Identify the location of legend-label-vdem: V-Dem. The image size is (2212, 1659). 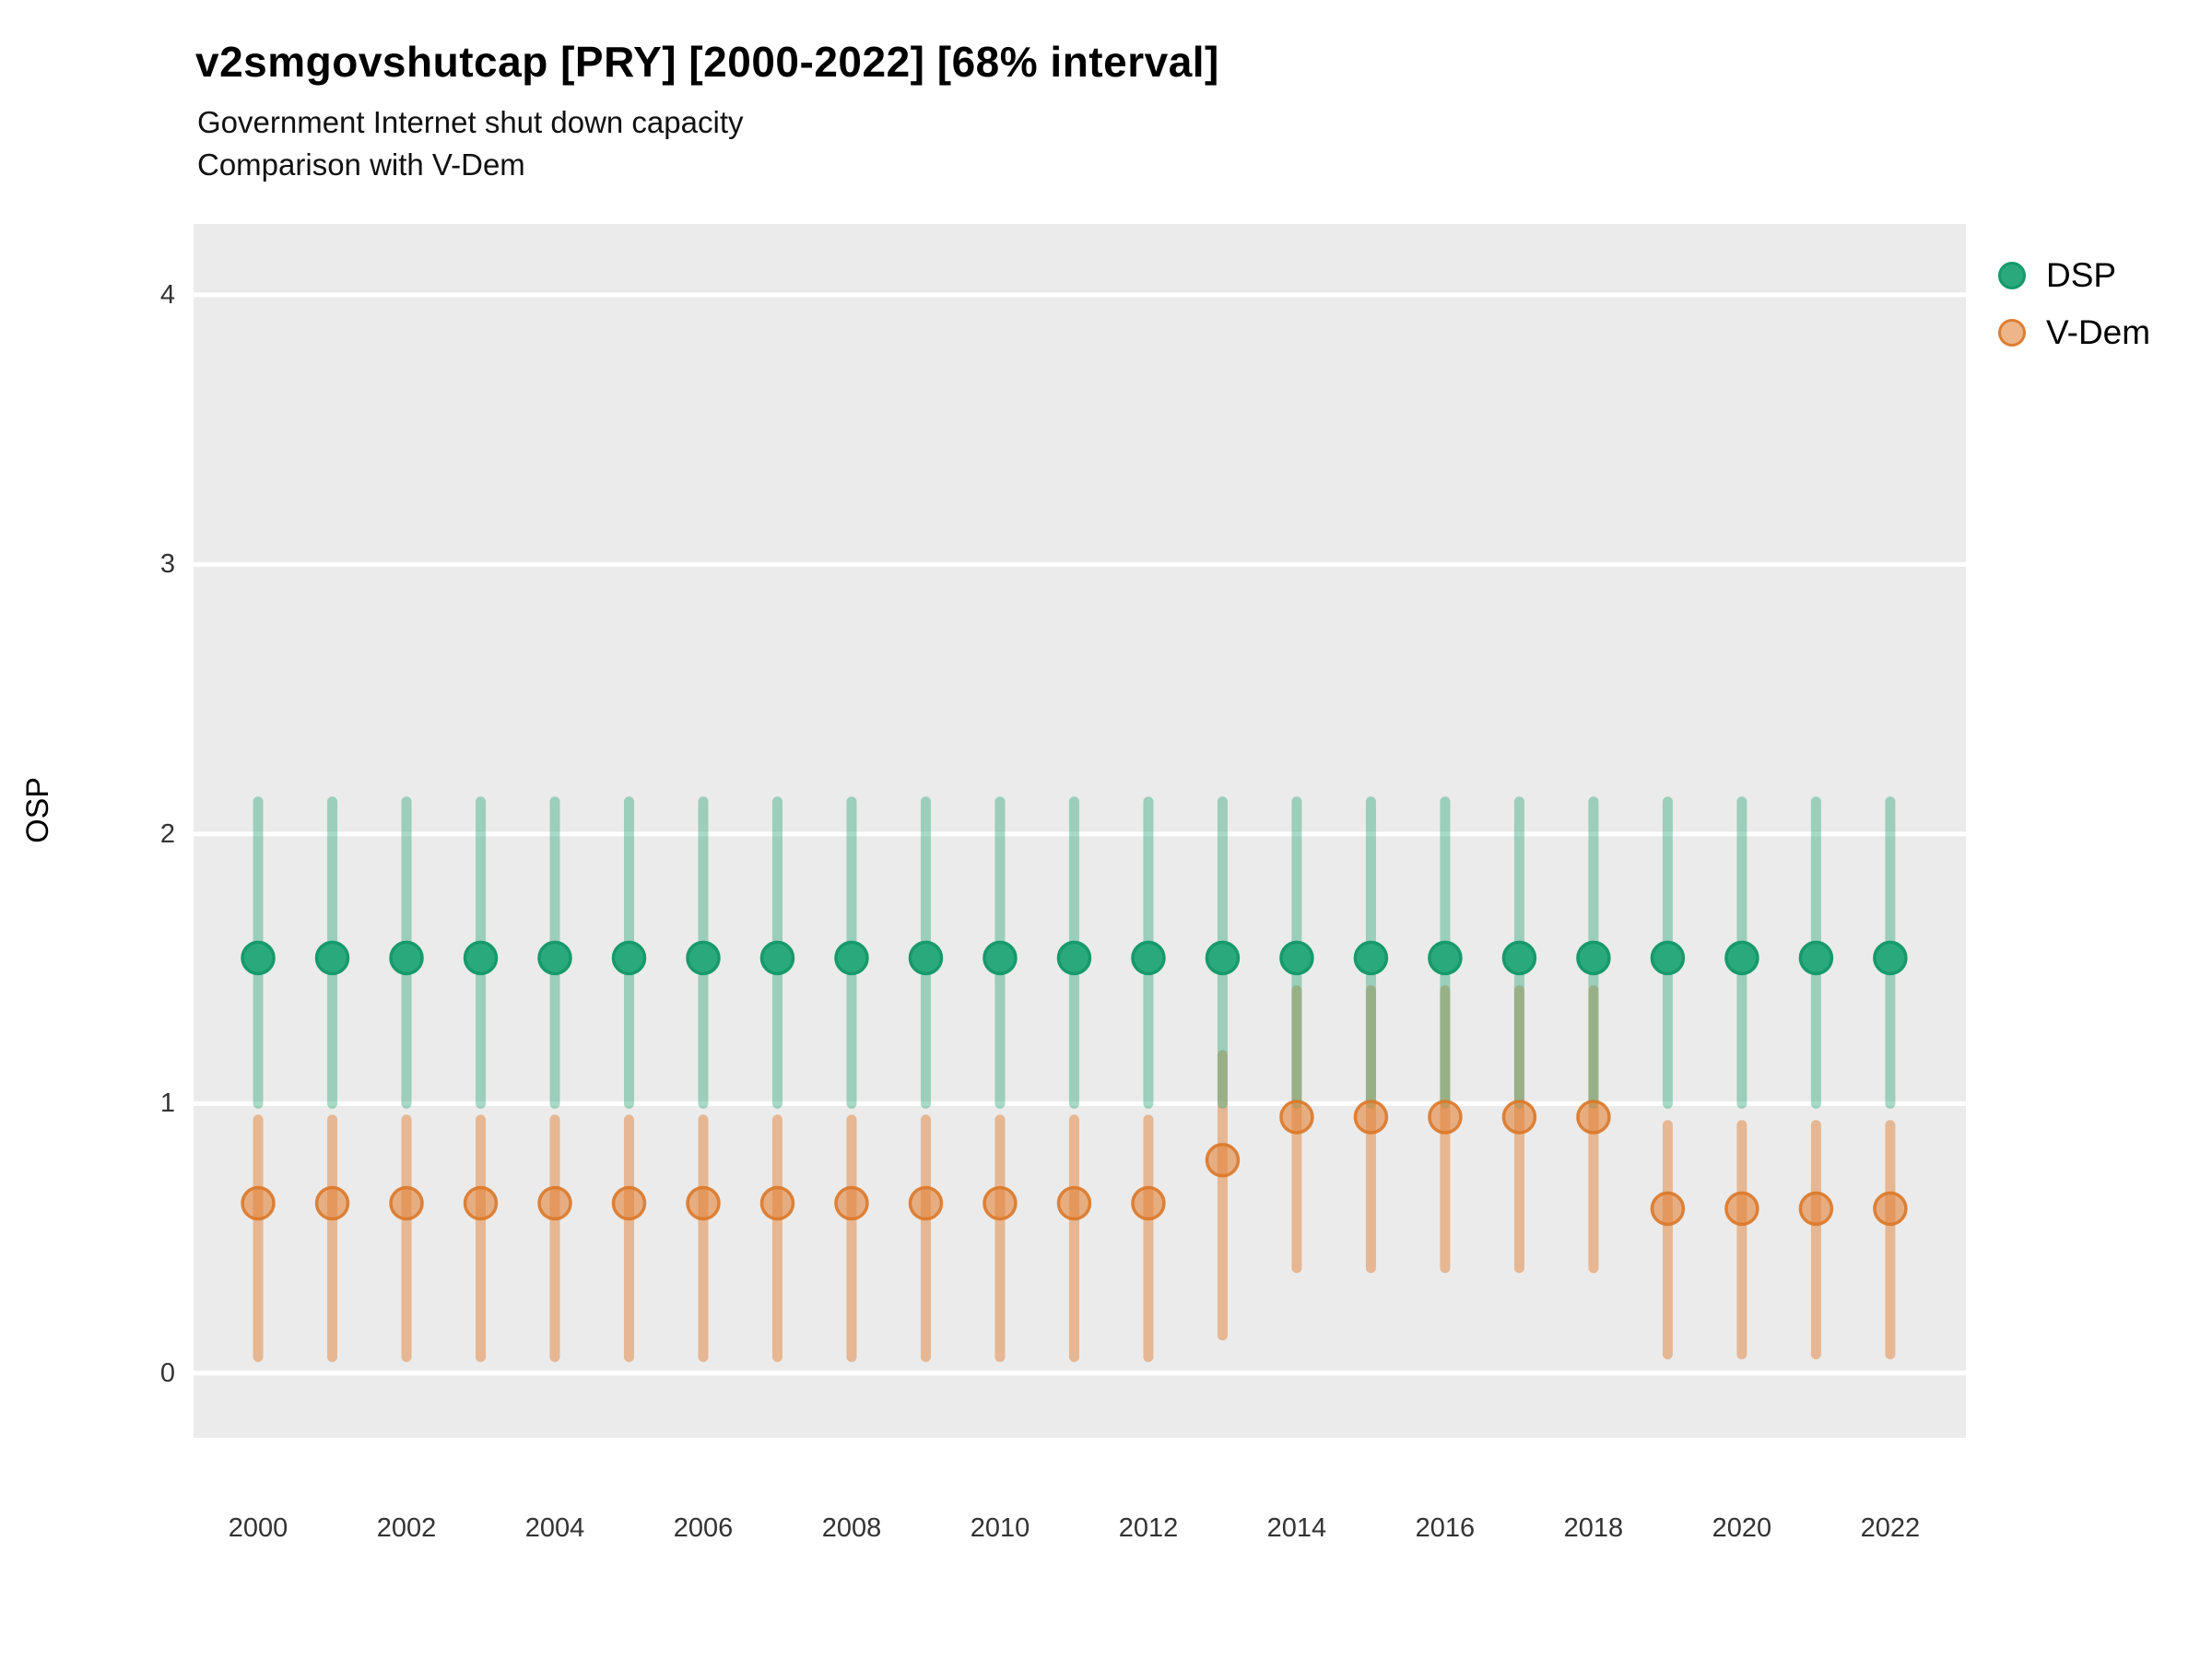
(2098, 332).